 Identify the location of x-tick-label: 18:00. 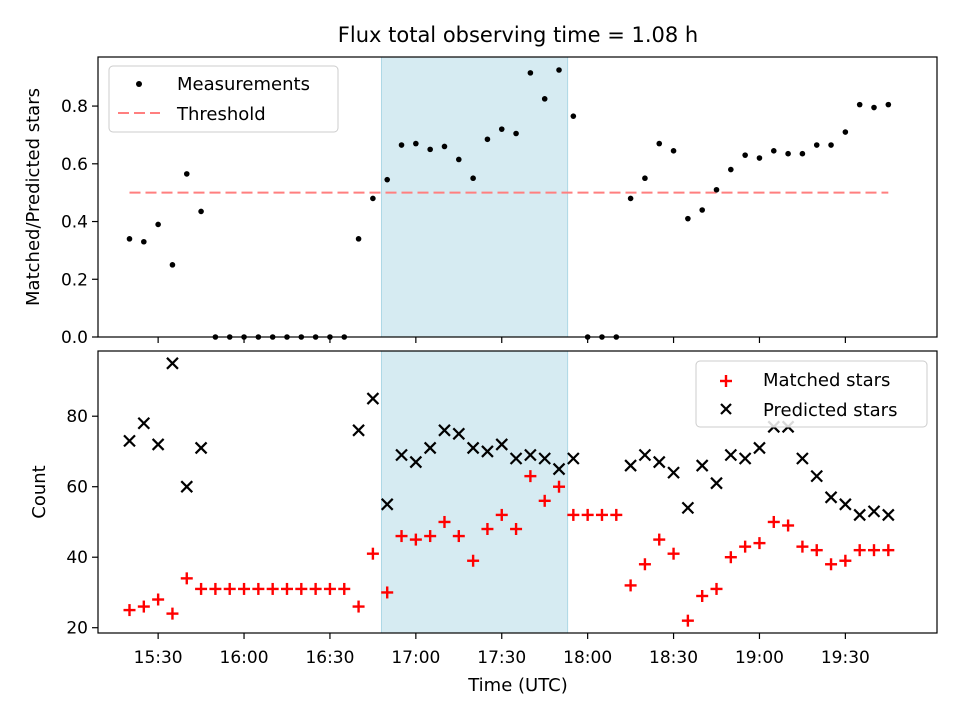
(587, 658).